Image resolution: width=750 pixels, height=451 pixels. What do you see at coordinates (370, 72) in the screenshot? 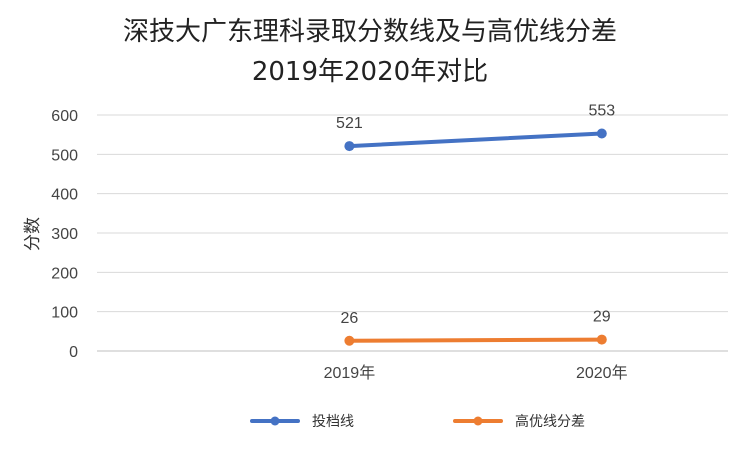
I see `chart-subtitle: 2019年2020年对比` at bounding box center [370, 72].